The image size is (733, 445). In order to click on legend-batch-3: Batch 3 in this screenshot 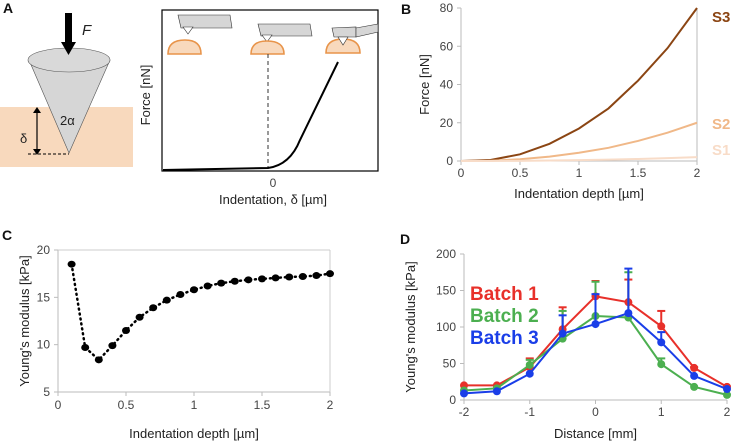, I will do `click(504, 338)`.